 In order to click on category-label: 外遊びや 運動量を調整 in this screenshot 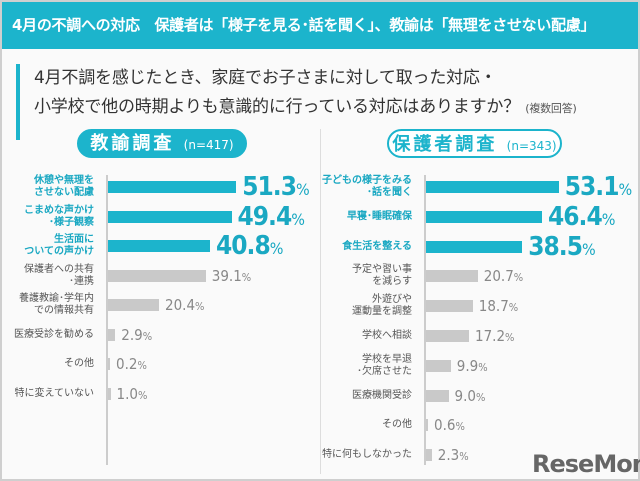, I will do `click(382, 306)`.